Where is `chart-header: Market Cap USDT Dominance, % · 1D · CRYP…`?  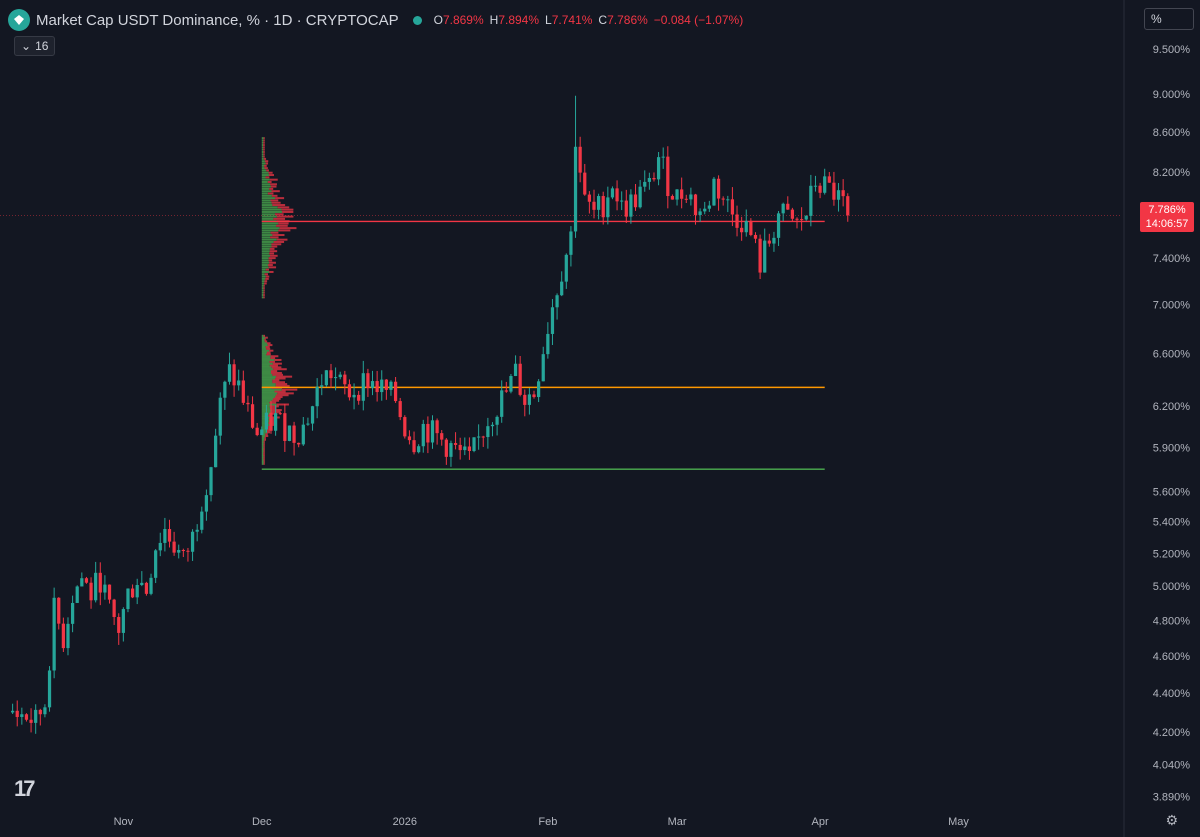 chart-header: Market Cap USDT Dominance, % · 1D · CRYP… is located at coordinates (375, 20).